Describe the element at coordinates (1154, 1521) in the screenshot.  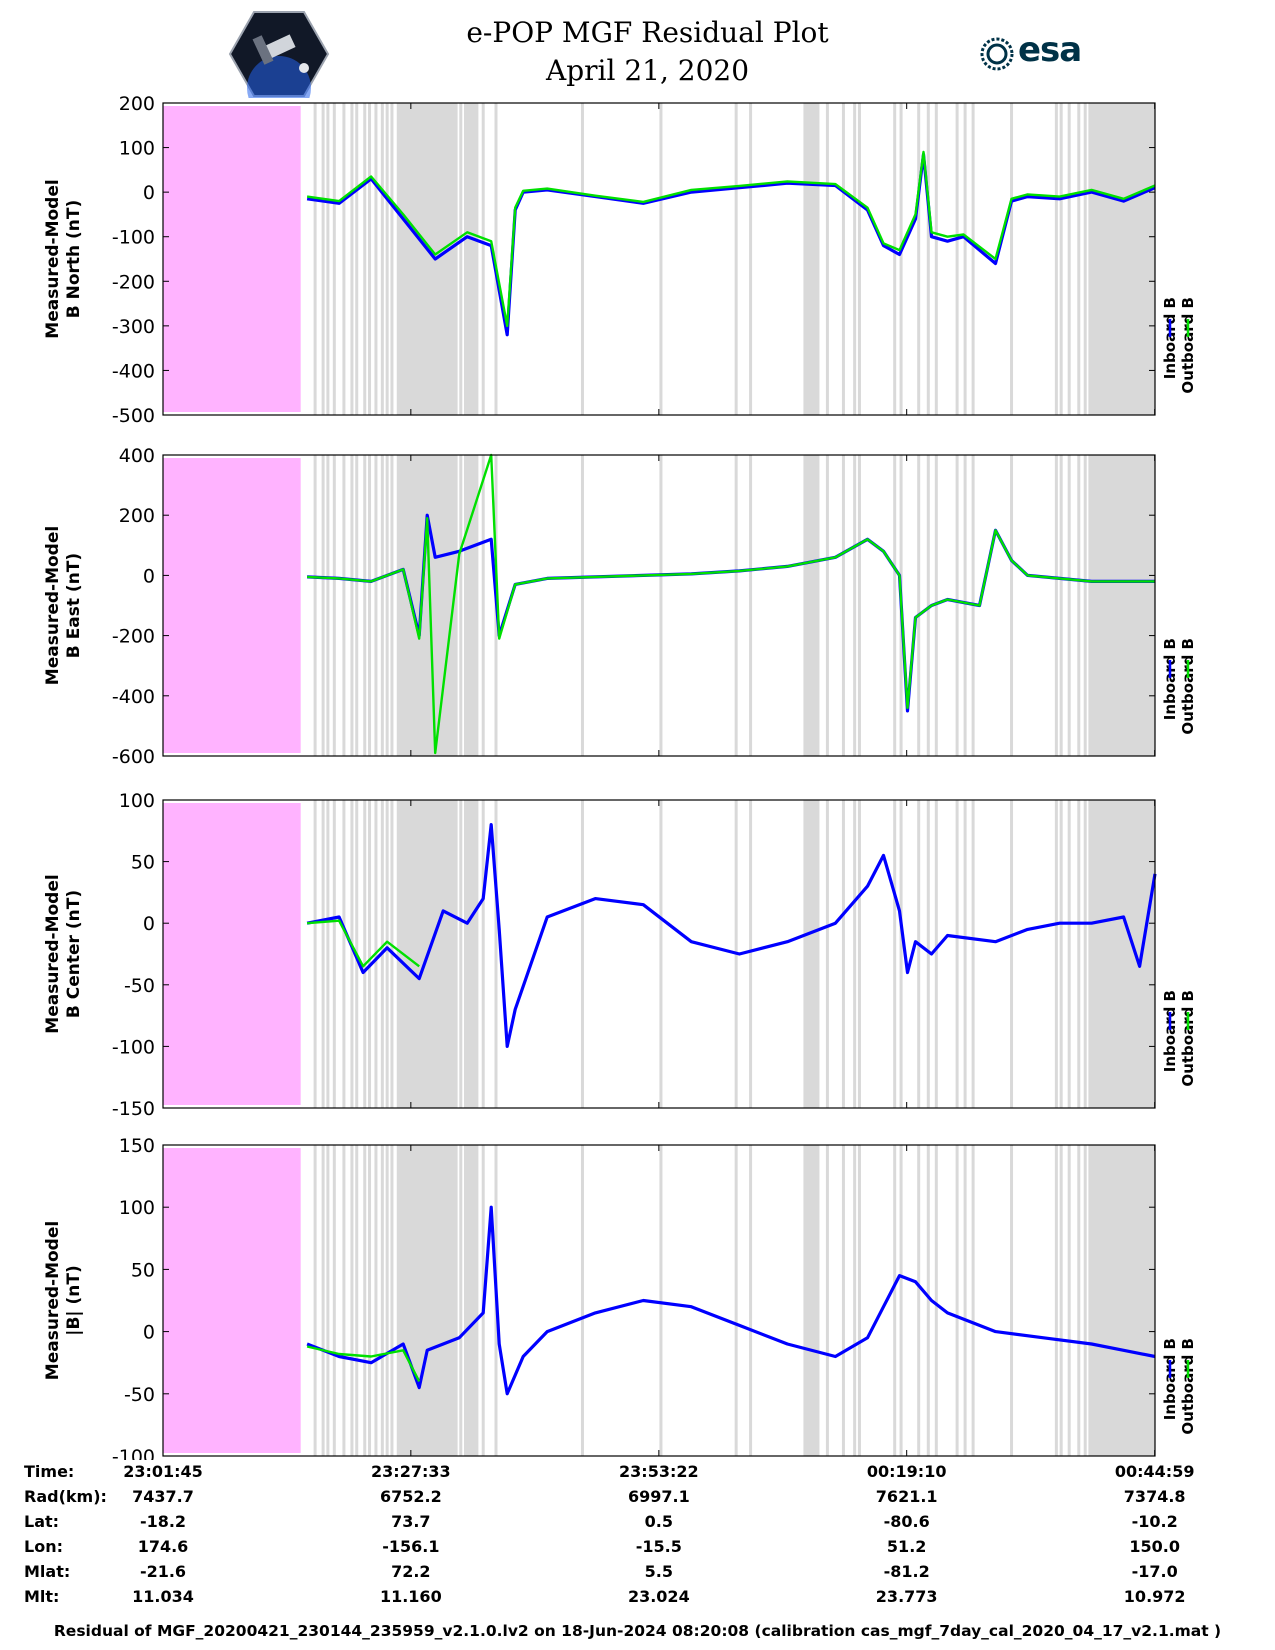
I see `info-cell: -10.2` at that location.